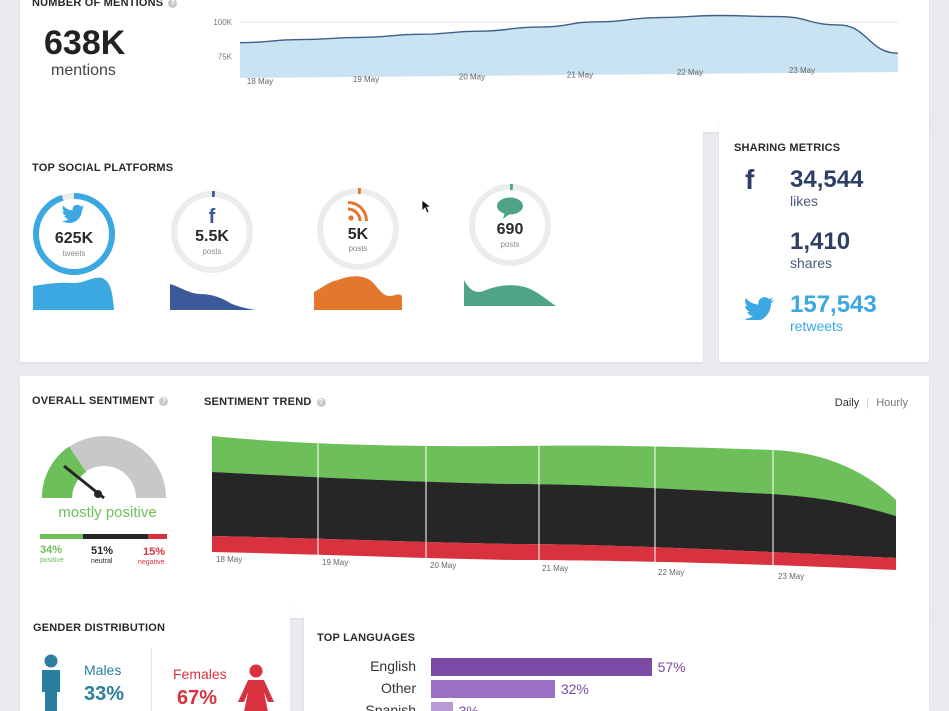 The height and width of the screenshot is (711, 949). I want to click on platform-chat: 690 posts, so click(514, 252).